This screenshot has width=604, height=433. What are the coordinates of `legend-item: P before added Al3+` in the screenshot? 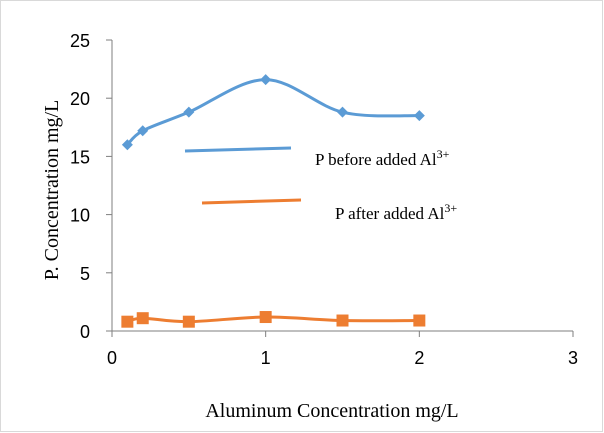 It's located at (317, 157).